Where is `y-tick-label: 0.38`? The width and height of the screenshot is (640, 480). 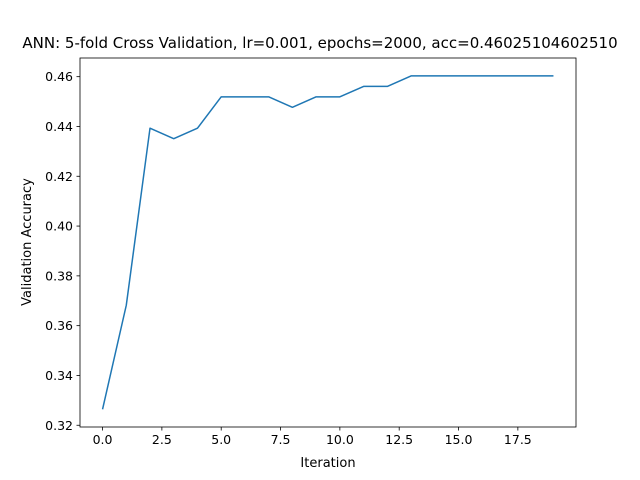 y-tick-label: 0.38 is located at coordinates (59, 275).